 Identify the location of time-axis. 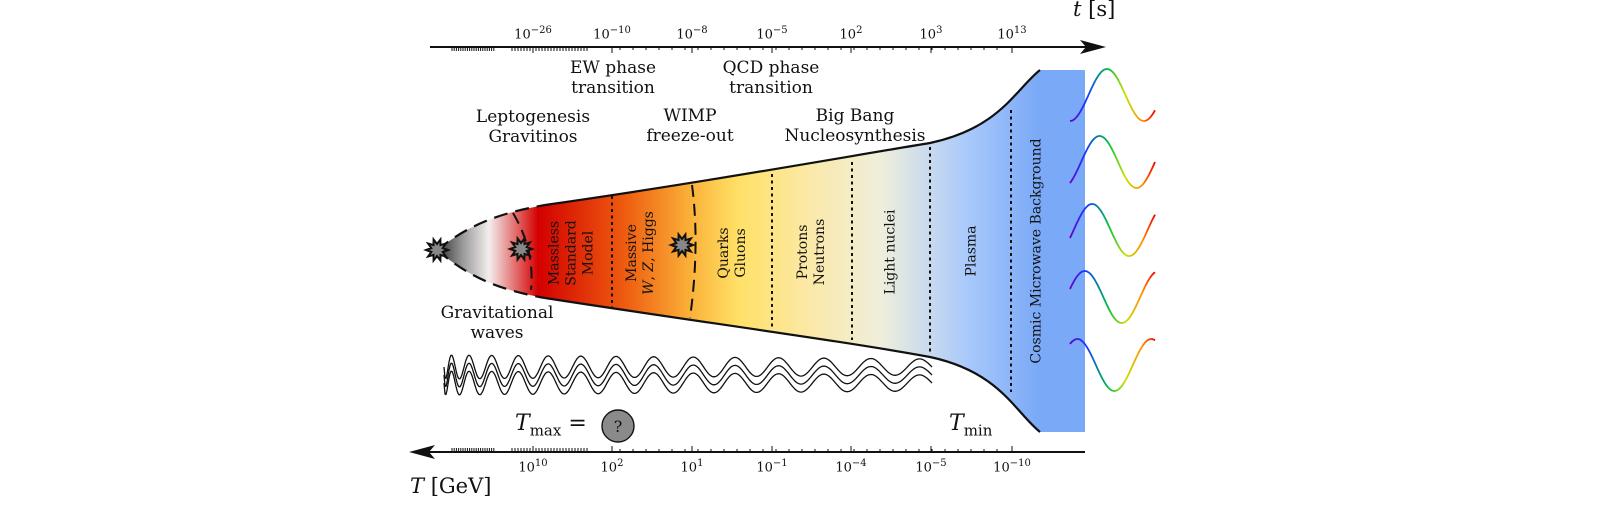
(768, 47).